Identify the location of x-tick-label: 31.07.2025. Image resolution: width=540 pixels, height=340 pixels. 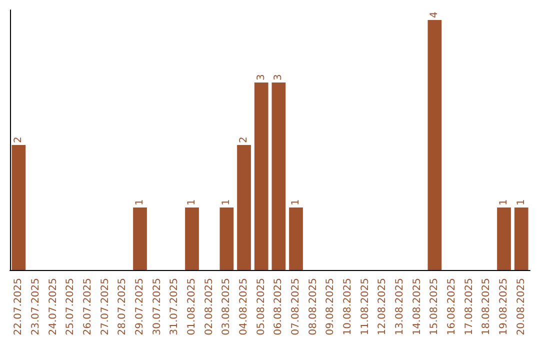
(174, 307).